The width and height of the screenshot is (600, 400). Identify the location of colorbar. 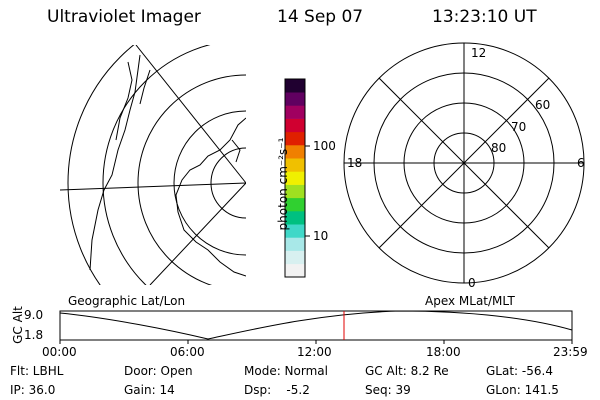
(297, 178).